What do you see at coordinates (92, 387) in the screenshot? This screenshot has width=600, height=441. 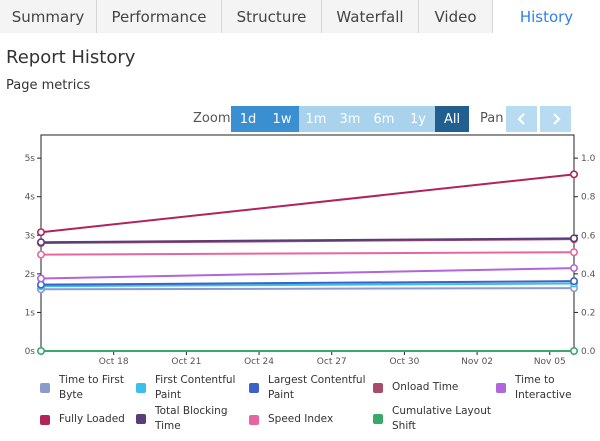 I see `legend-label: Time to First Byte` at bounding box center [92, 387].